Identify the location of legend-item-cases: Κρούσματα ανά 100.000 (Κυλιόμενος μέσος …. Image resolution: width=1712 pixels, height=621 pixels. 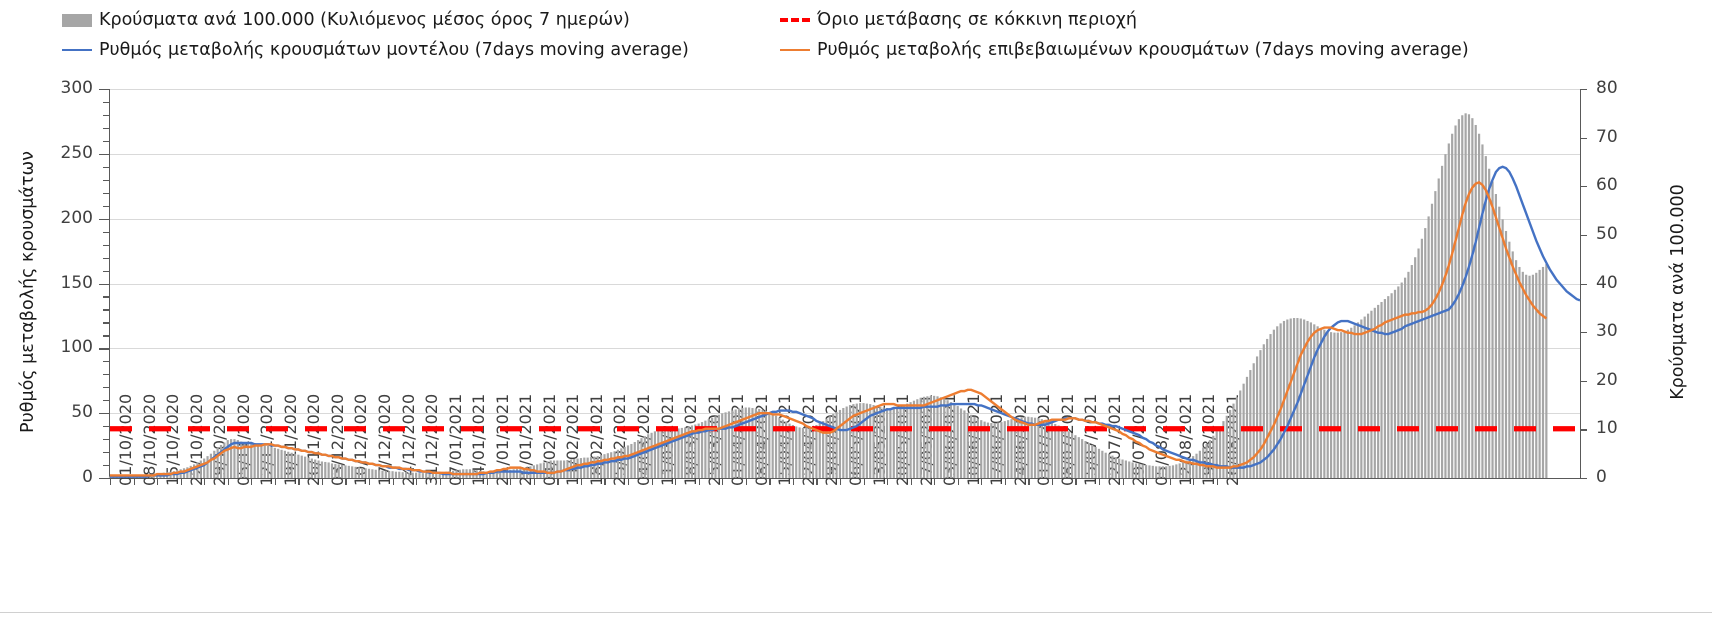
(346, 20).